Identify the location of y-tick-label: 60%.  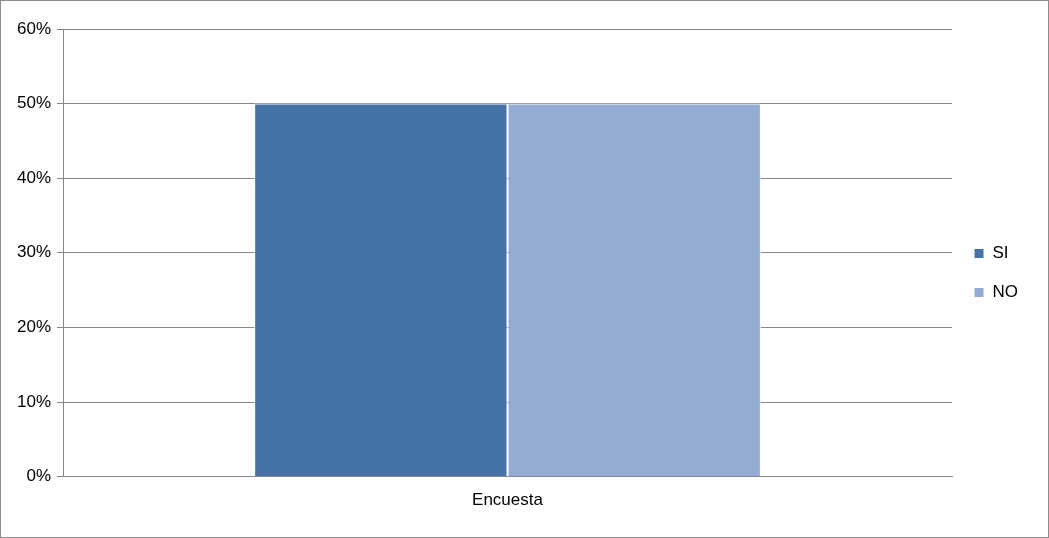
(34, 28).